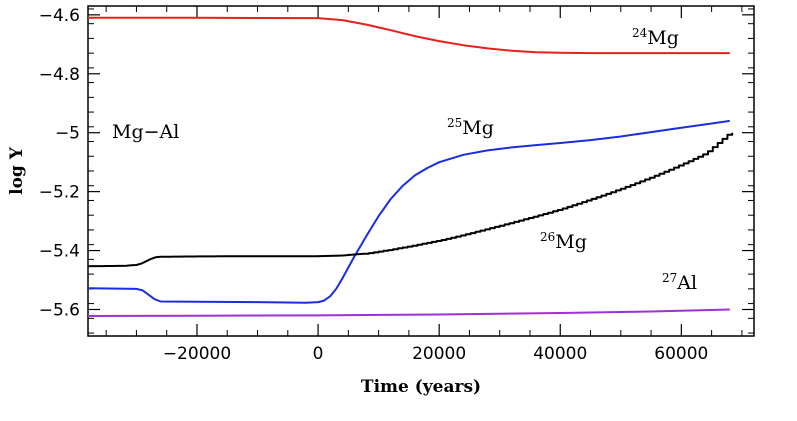 This screenshot has height=421, width=797. I want to click on annotation-mg-al: Mg−Al, so click(145, 132).